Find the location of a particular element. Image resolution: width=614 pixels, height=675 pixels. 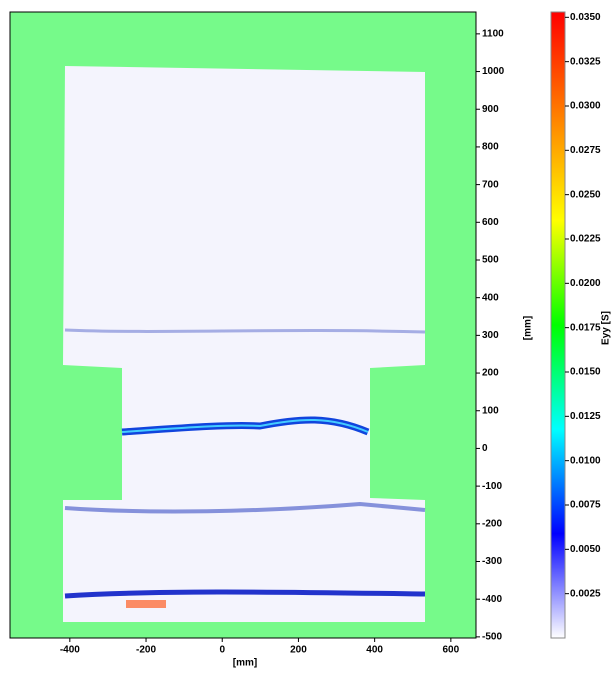

colorbar-tick-label: 0.0025 is located at coordinates (585, 593).